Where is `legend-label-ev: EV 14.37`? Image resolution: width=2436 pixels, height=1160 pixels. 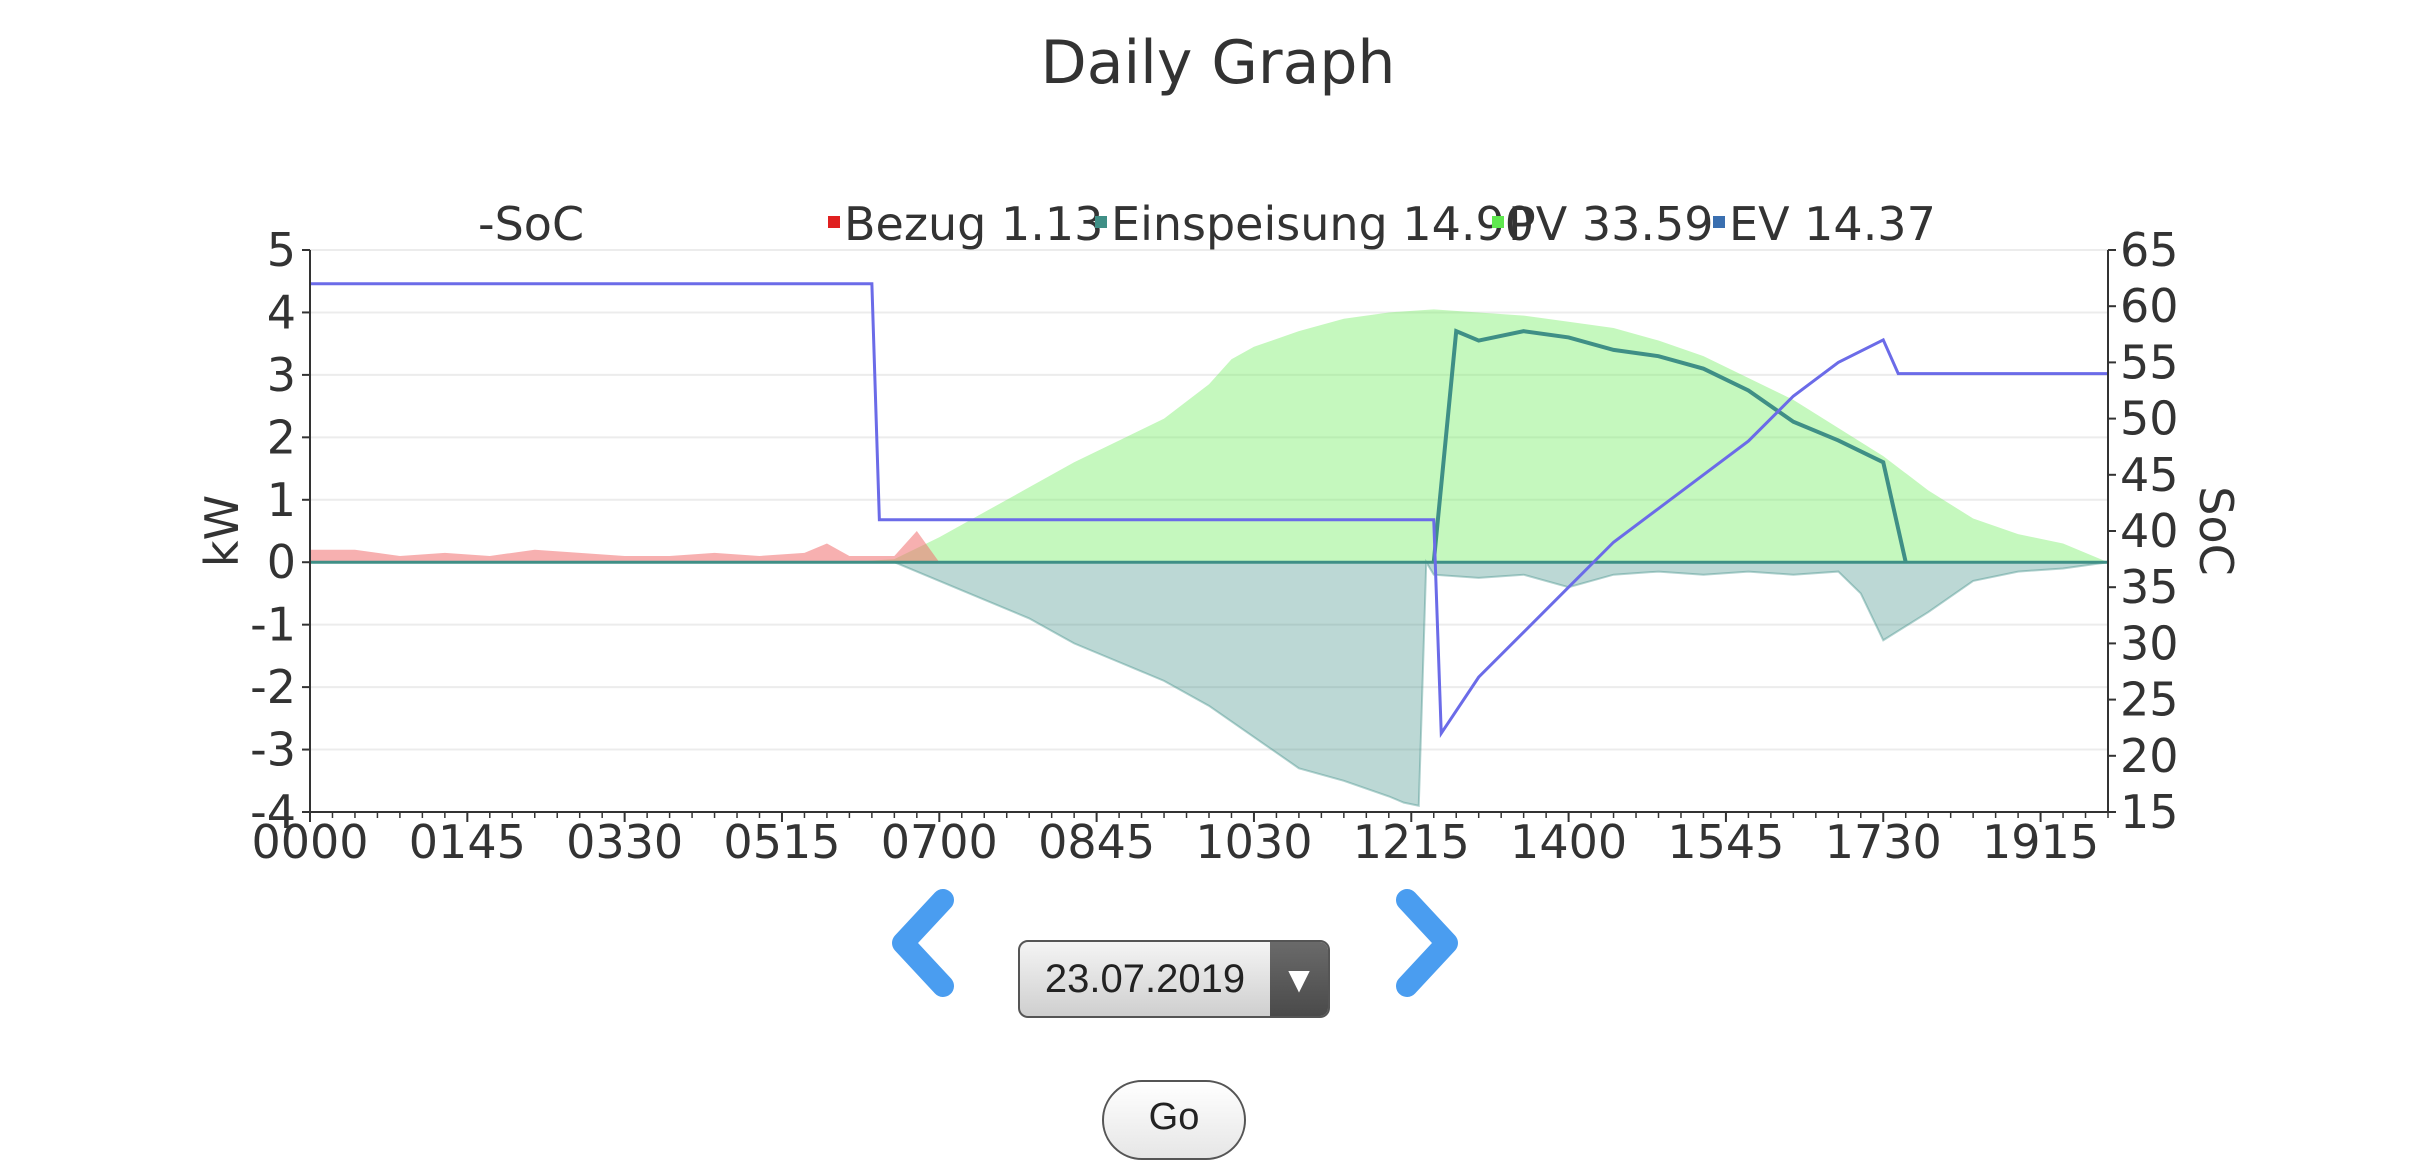 legend-label-ev: EV 14.37 is located at coordinates (1832, 224).